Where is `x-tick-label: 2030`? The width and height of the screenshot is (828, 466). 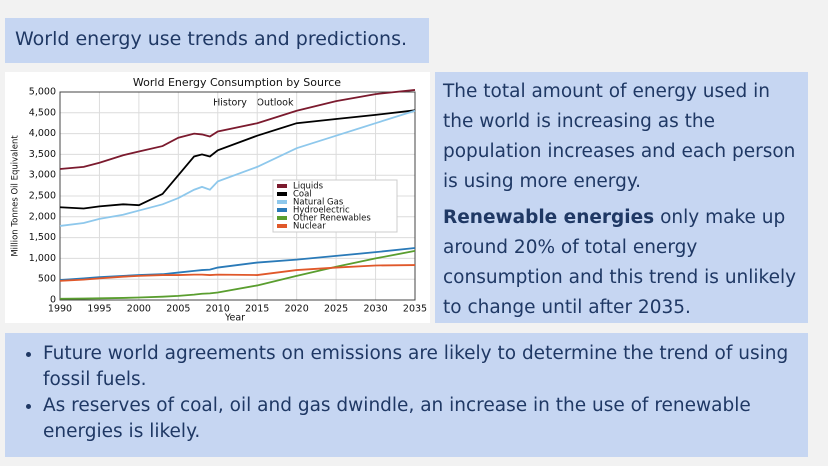 x-tick-label: 2030 is located at coordinates (375, 309).